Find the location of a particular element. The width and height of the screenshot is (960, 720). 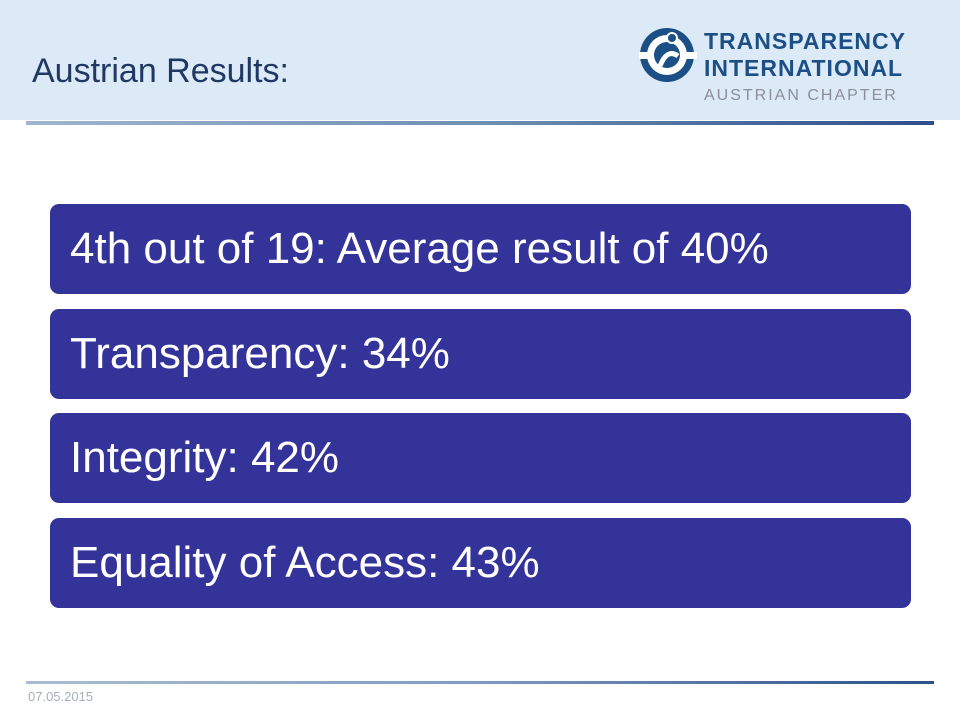

result-text-transparency: Transparency: 34% is located at coordinates (260, 353).